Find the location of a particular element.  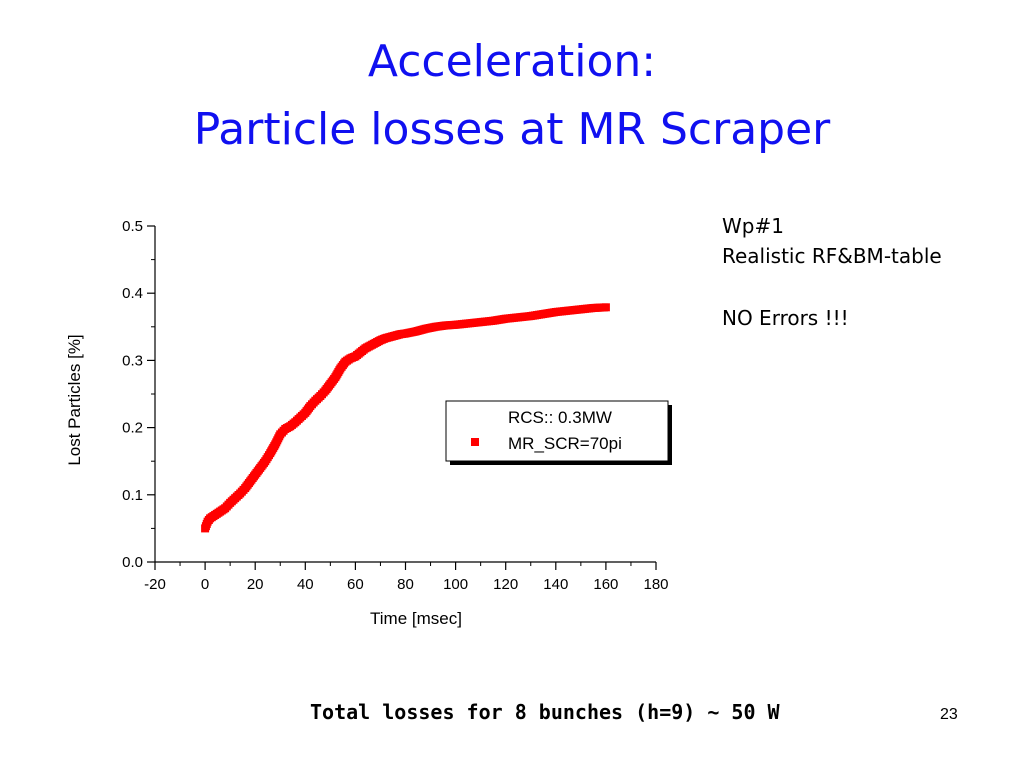

legend-marker is located at coordinates (475, 442).